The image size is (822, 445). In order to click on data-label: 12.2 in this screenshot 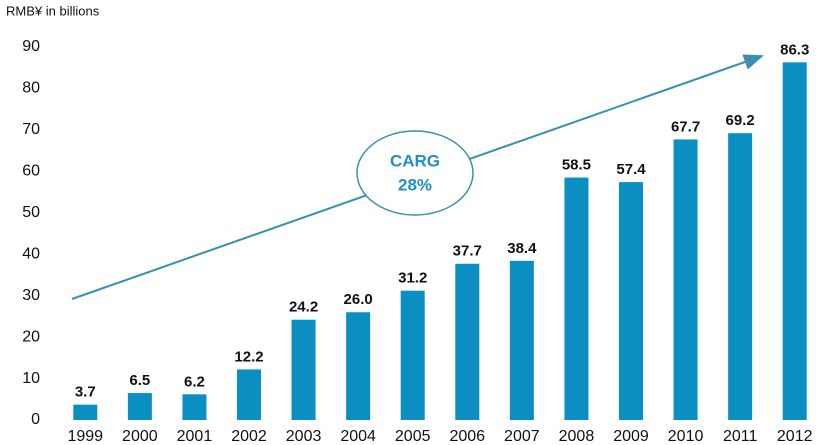, I will do `click(248, 356)`.